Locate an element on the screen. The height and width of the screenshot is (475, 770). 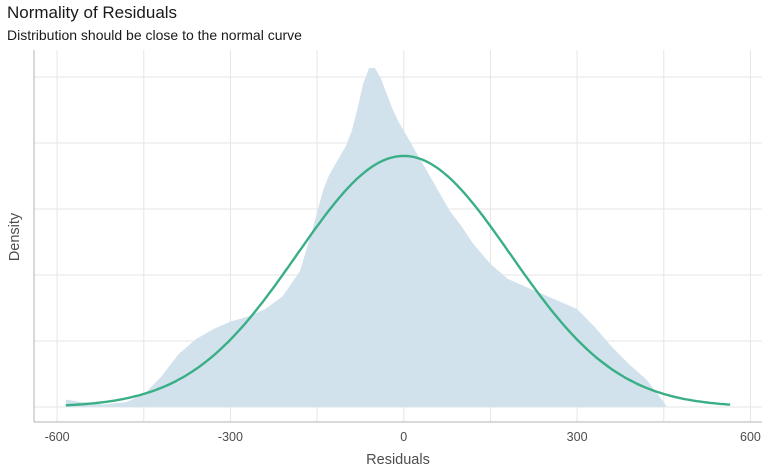
x-tick-label: 300 is located at coordinates (577, 437).